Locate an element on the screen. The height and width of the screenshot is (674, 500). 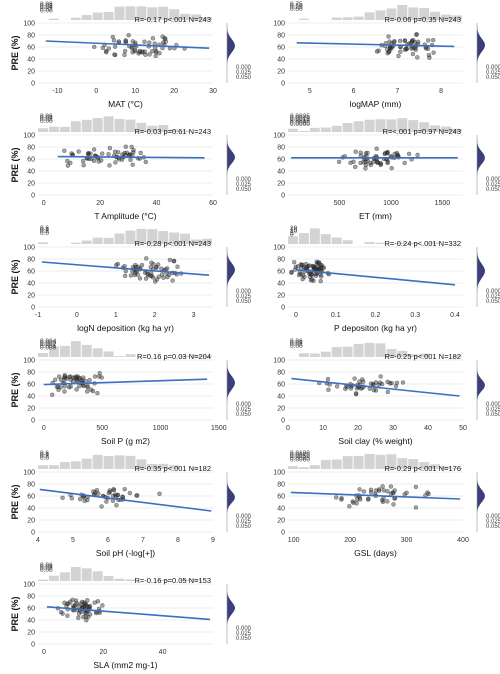
x-tick-label: 0.3 is located at coordinates (415, 315).